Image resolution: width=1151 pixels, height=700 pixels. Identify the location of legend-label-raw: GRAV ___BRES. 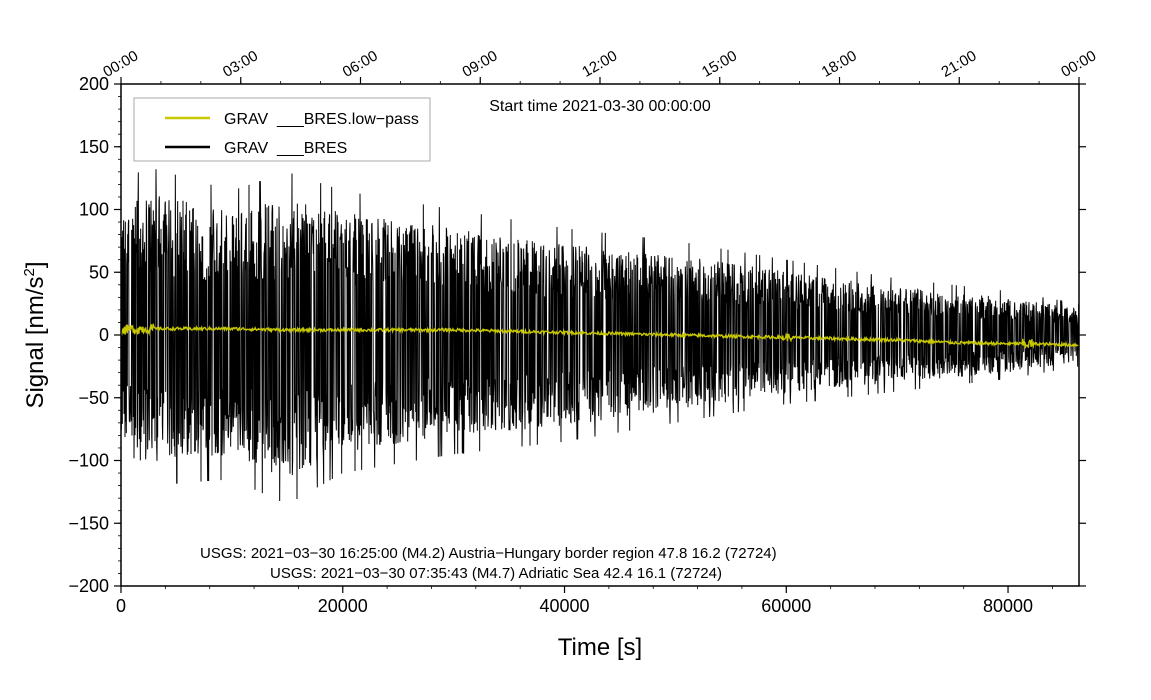
(285, 148).